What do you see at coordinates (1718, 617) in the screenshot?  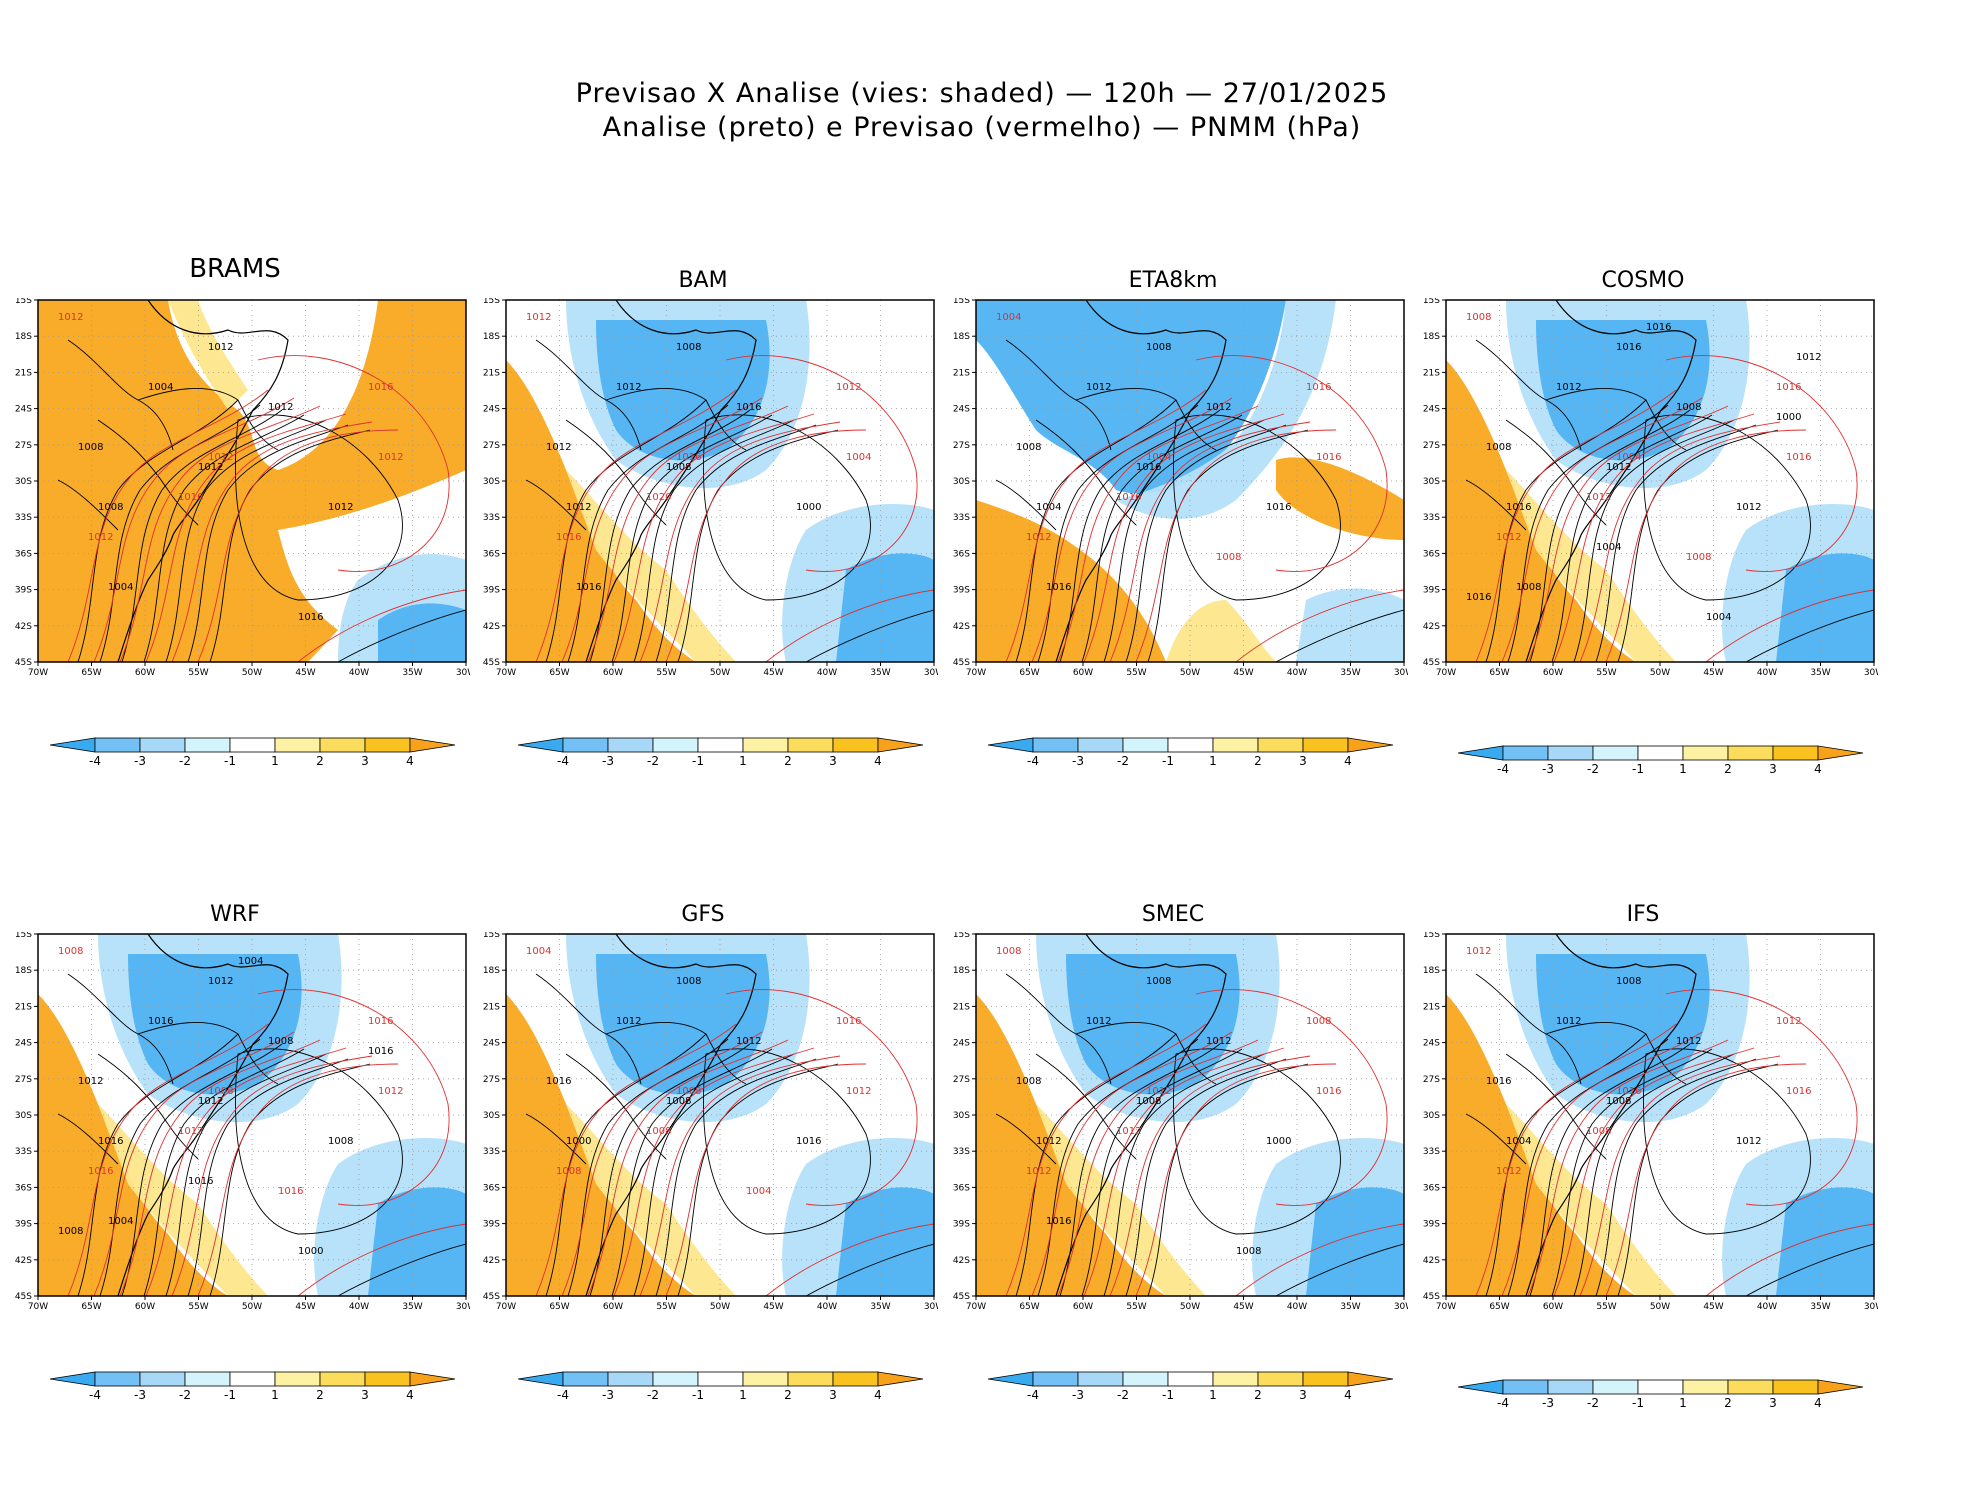 I see `analysis-contour-label: 1004` at bounding box center [1718, 617].